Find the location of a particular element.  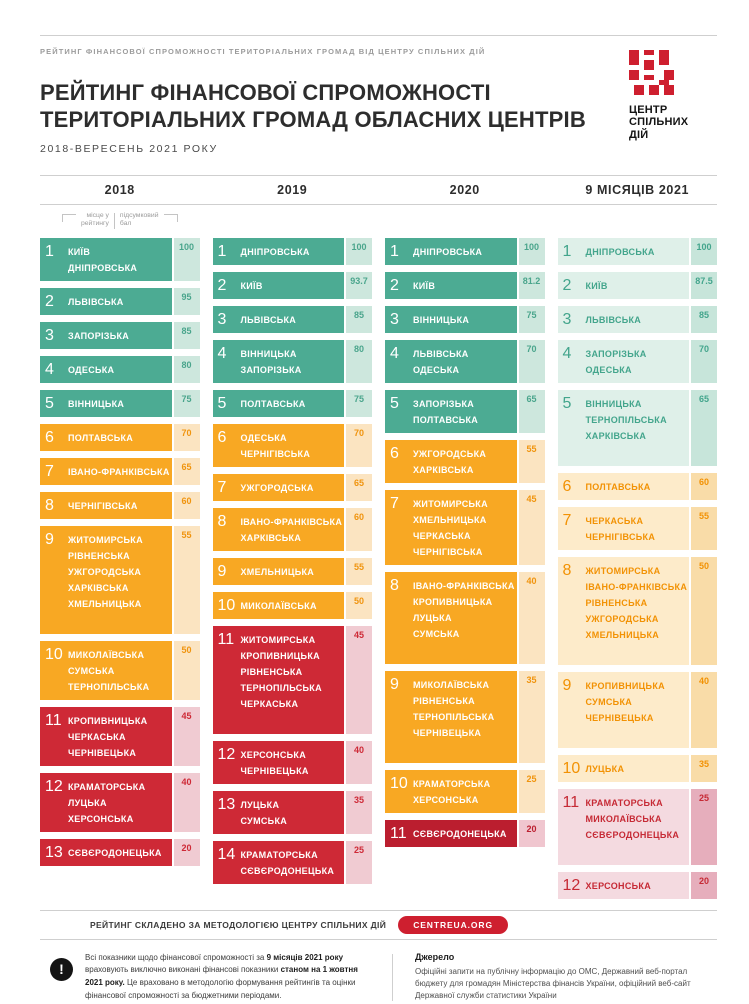

rating-block: 3 ЛЬВІВСЬКА 85 is located at coordinates (292, 319).